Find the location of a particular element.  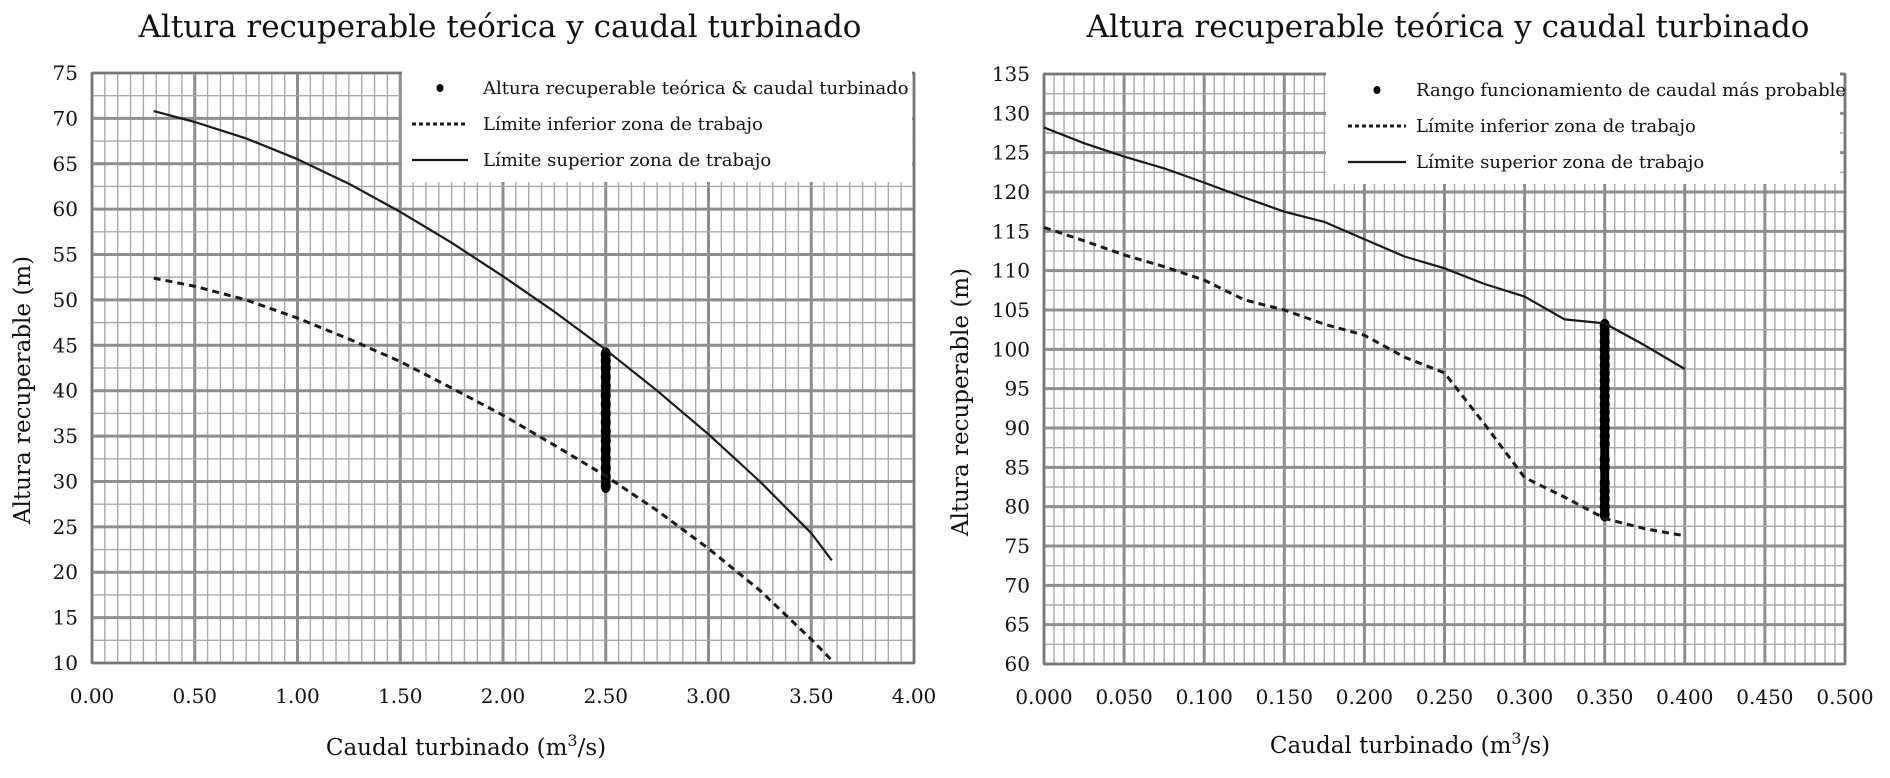

x-tick-label: 0.250 is located at coordinates (1444, 697).